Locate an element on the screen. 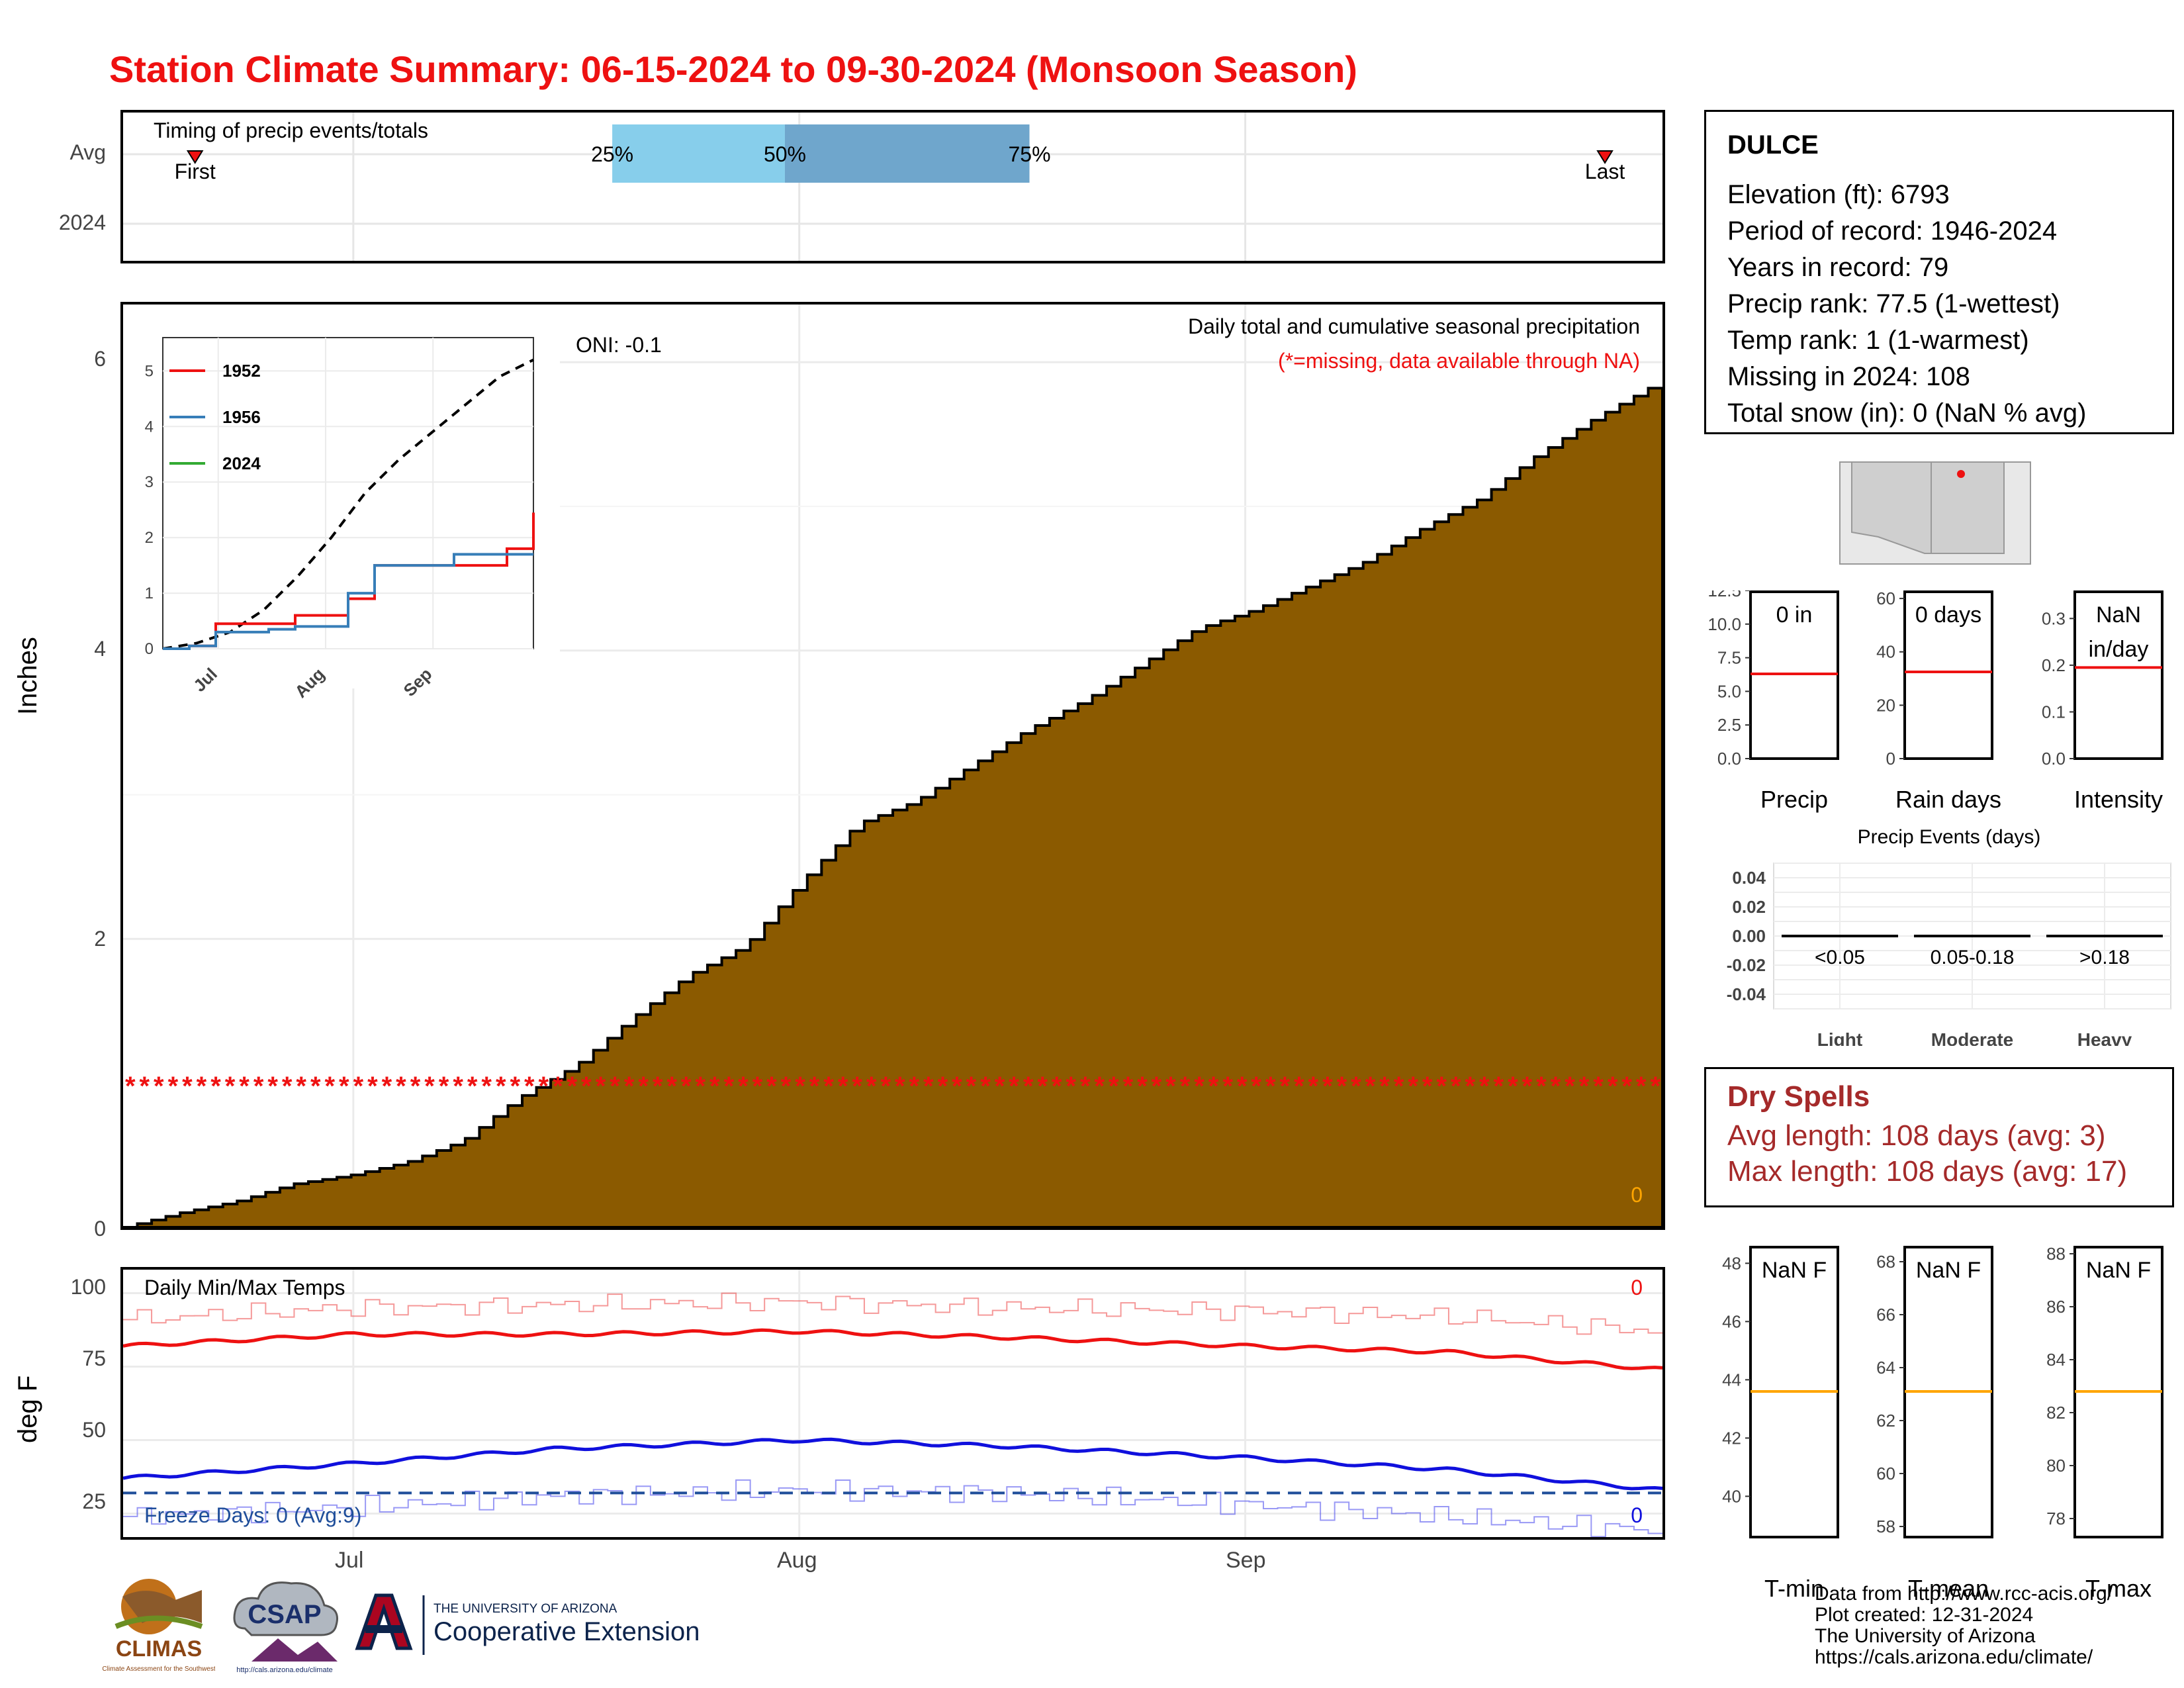 This screenshot has height=1688, width=2184. xtick-aug: Aug is located at coordinates (797, 1560).